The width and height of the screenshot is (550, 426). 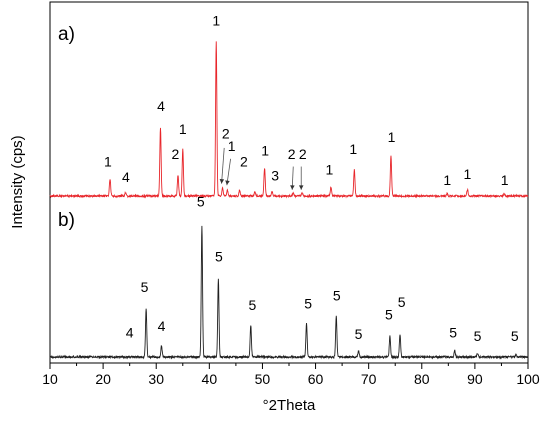 I want to click on x-tick-label: 30, so click(x=156, y=379).